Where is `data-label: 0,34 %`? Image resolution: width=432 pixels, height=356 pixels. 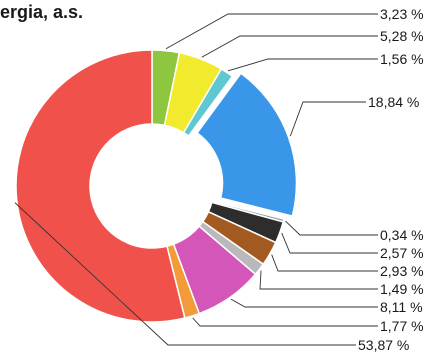 data-label: 0,34 % is located at coordinates (402, 235).